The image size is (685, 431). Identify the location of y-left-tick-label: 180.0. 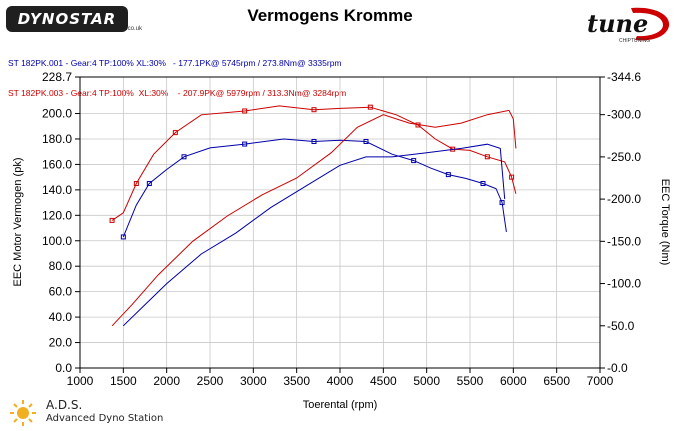
(57, 139).